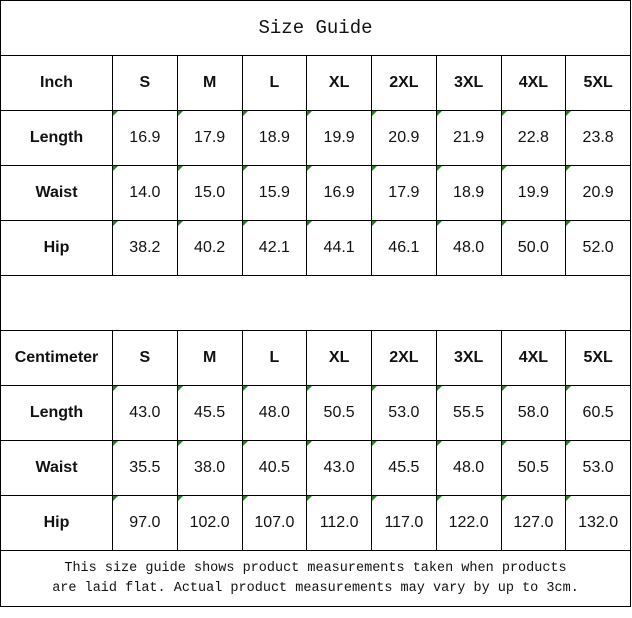 The height and width of the screenshot is (618, 632). What do you see at coordinates (533, 248) in the screenshot?
I see `measurement-cell: 50.0` at bounding box center [533, 248].